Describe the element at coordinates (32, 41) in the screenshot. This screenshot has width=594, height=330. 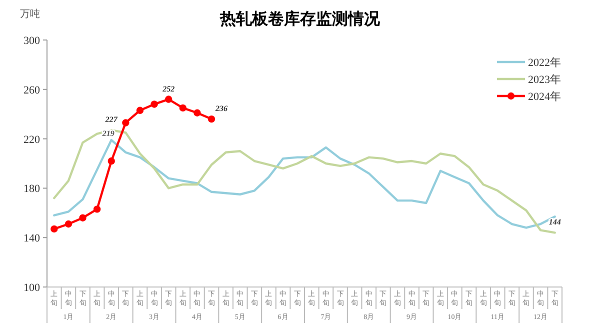
I see `y-tick-label: 300` at that location.